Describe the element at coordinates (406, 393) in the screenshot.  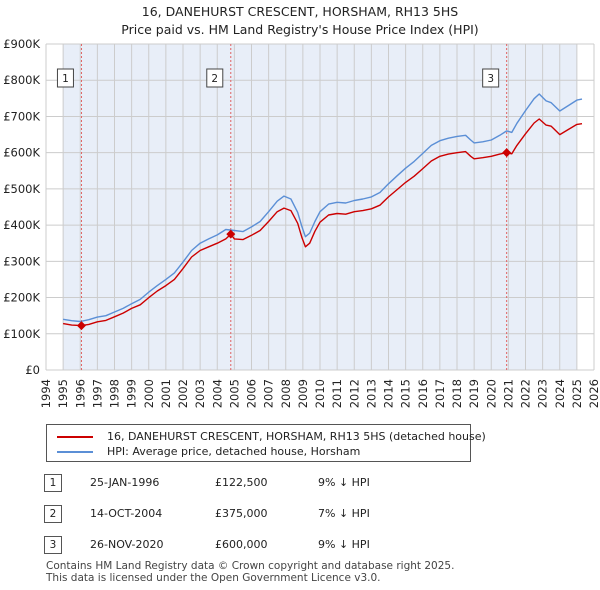
I see `x-tick-label: 2015` at that location.